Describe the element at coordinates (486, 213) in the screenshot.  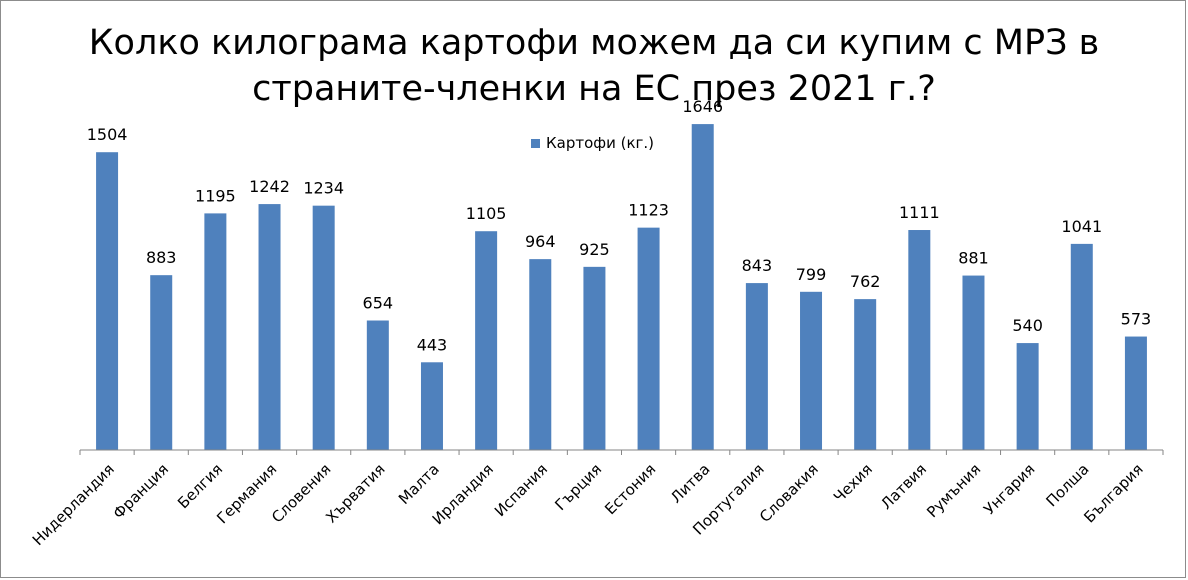
I see `data-label: 1105` at that location.